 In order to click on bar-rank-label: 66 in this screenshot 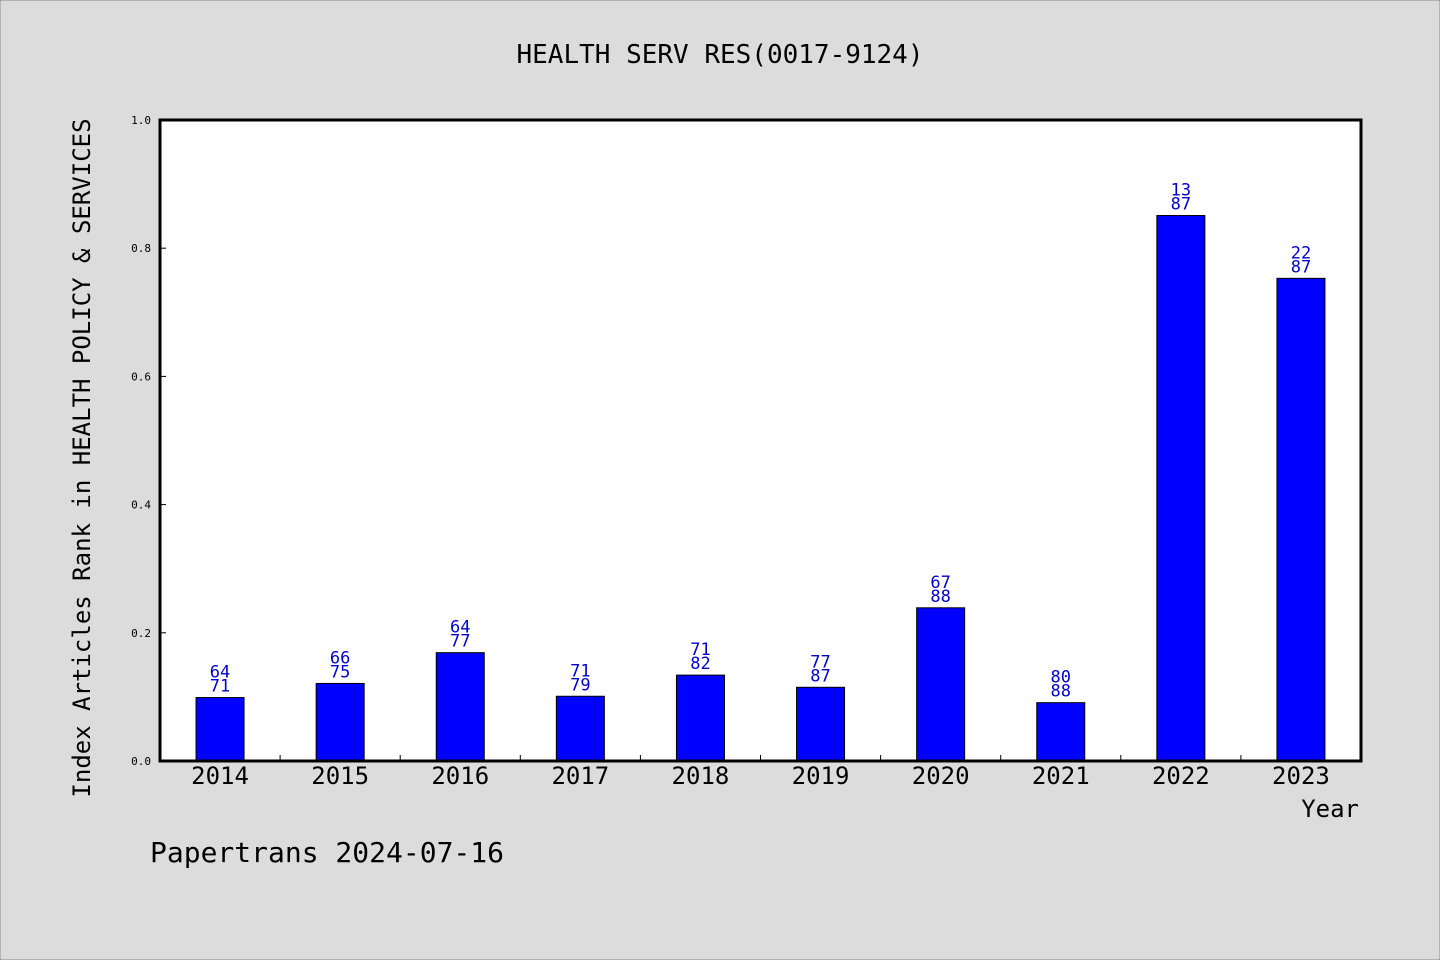, I will do `click(340, 658)`.